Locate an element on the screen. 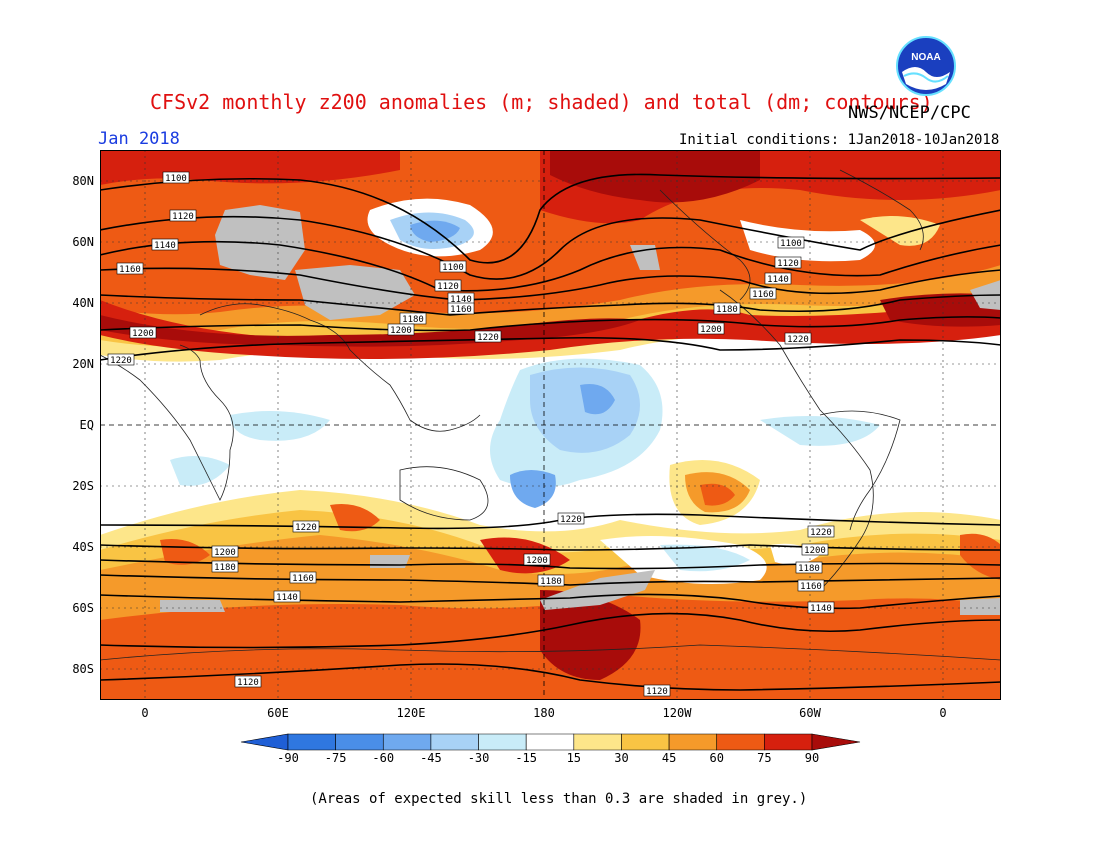 This screenshot has width=1100, height=850. lat-label: 60N is located at coordinates (83, 242).